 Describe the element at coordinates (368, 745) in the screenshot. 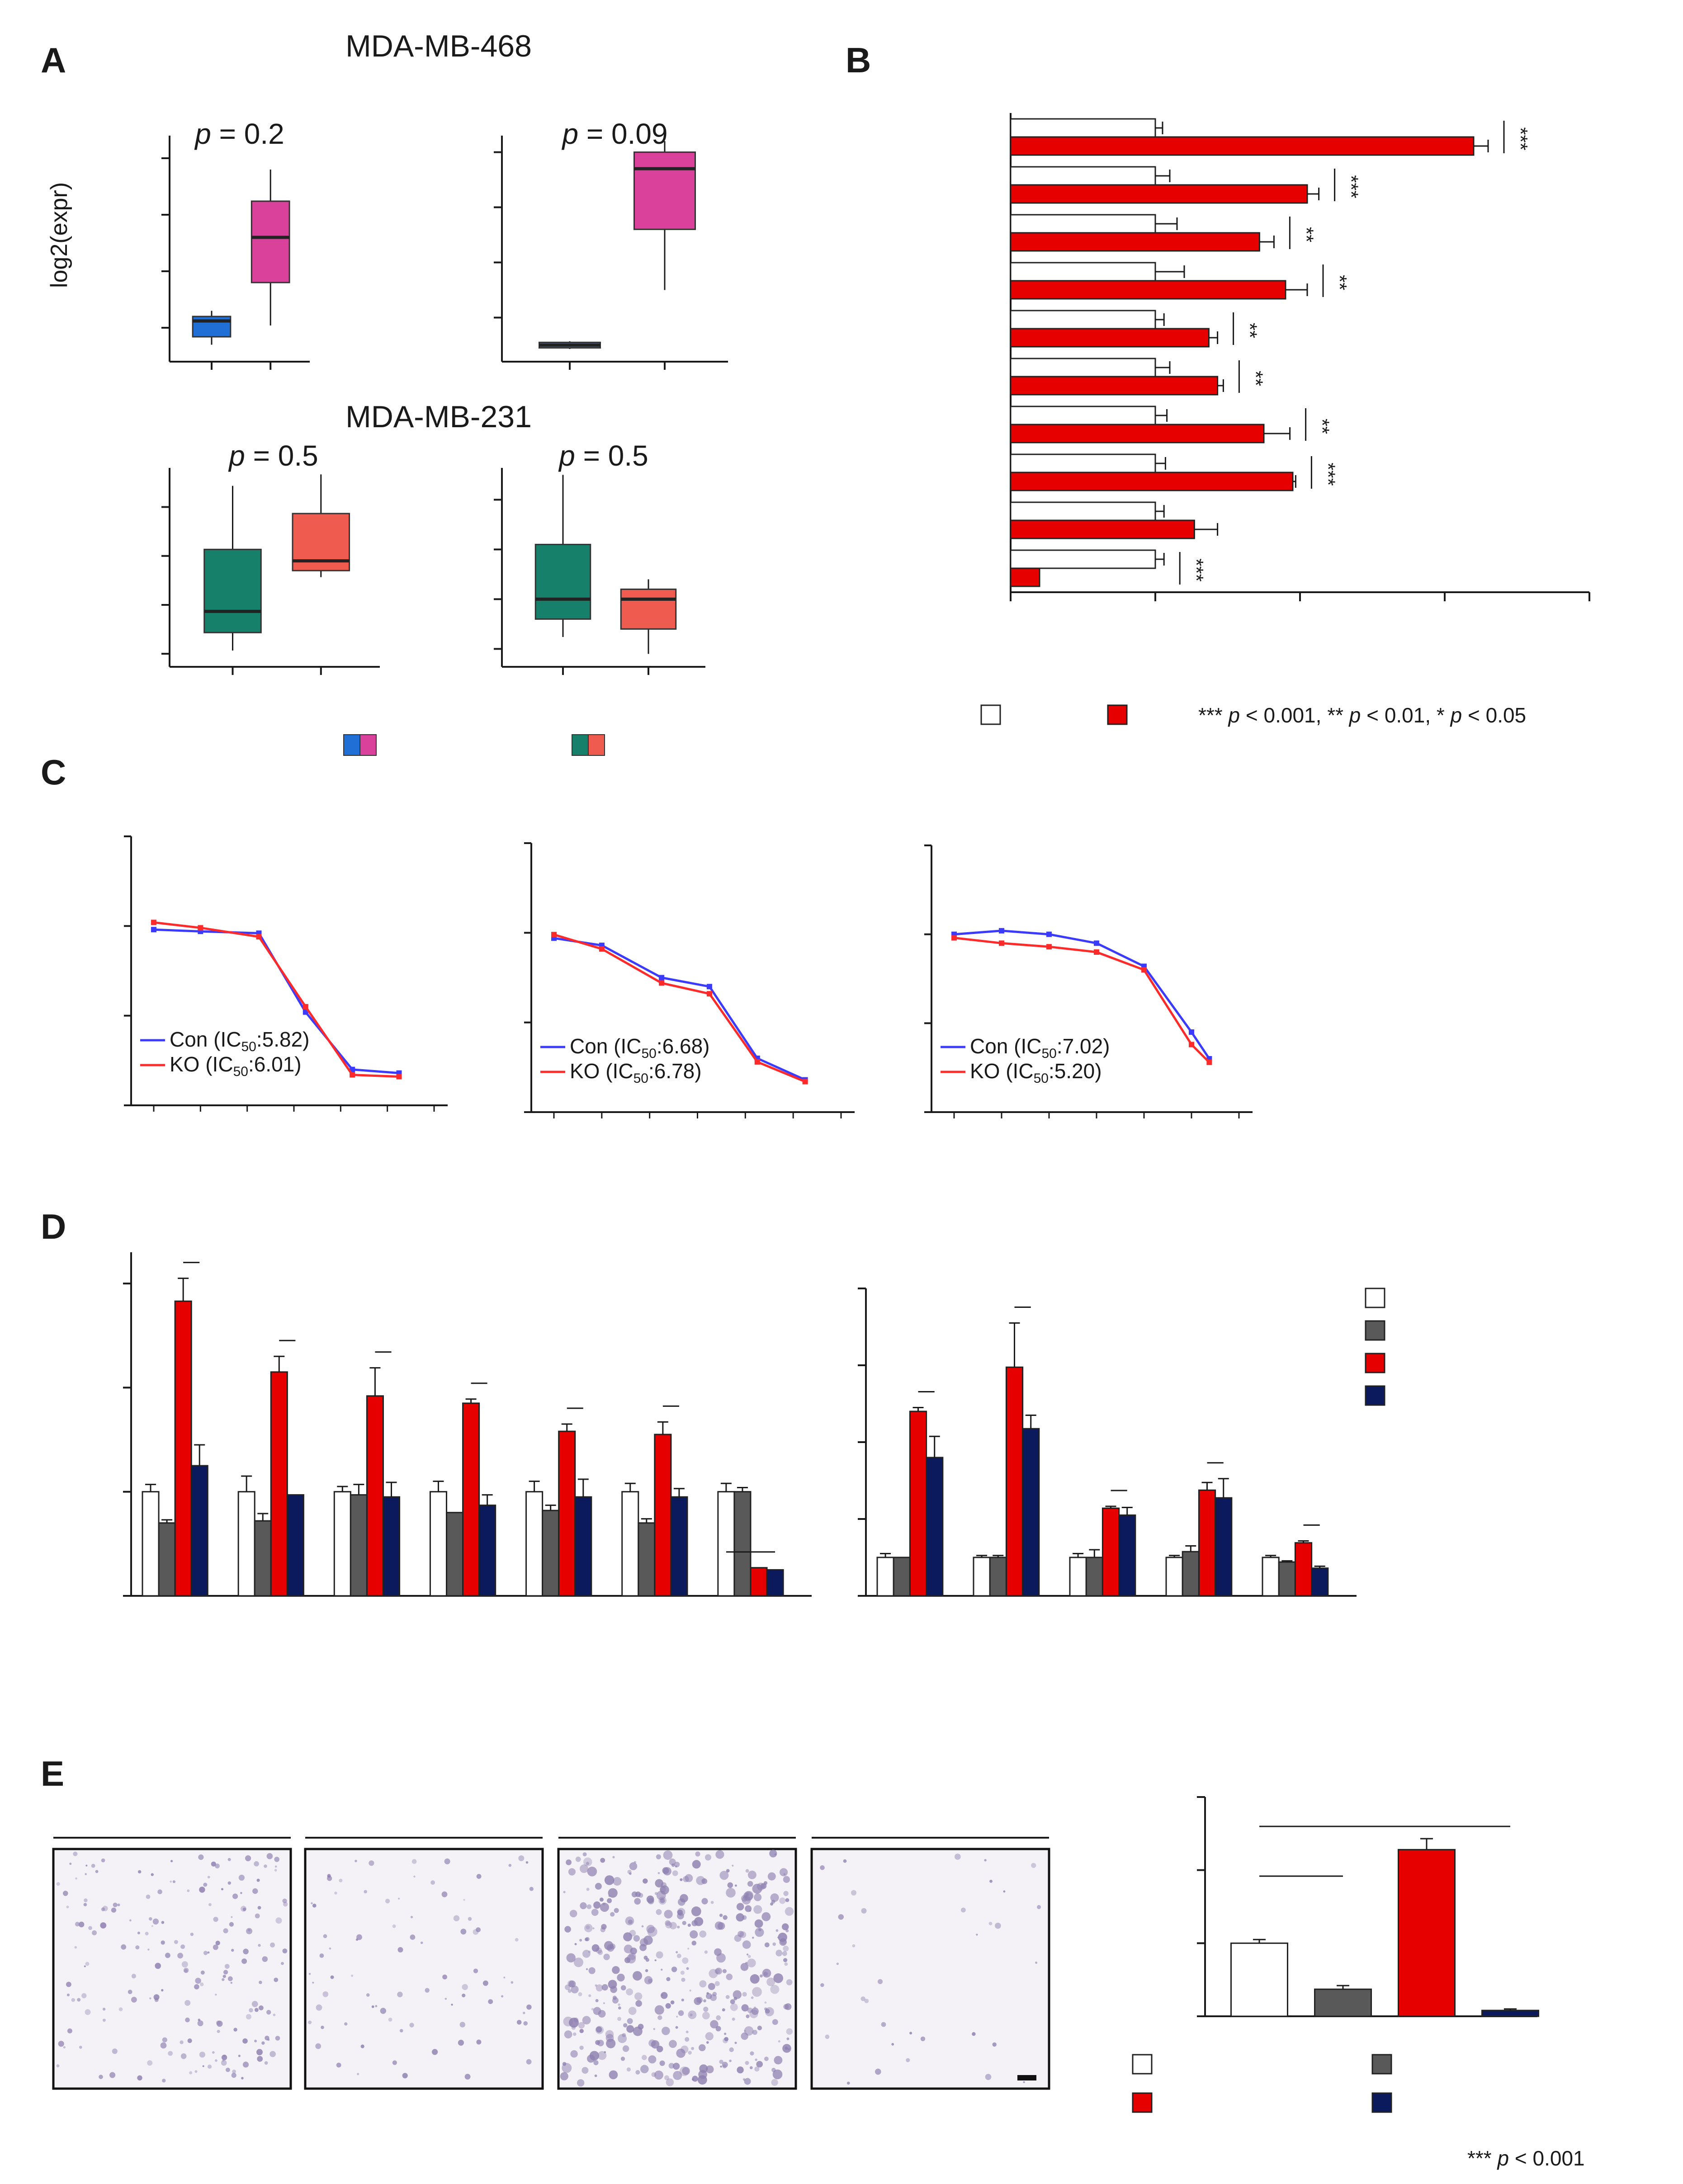

I see `legend-swatch-ko` at that location.